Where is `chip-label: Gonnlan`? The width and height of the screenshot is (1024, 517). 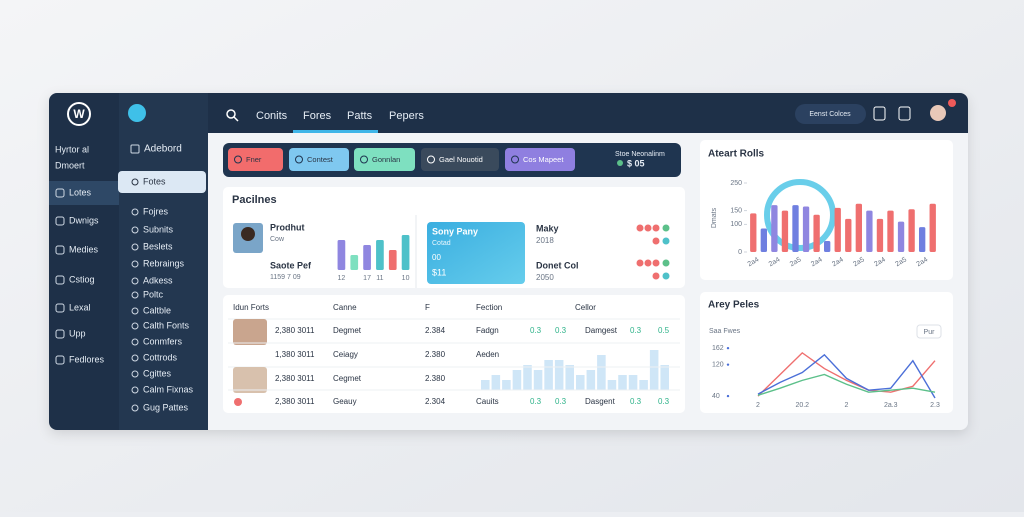
chip-label: Gonnlan is located at coordinates (386, 159).